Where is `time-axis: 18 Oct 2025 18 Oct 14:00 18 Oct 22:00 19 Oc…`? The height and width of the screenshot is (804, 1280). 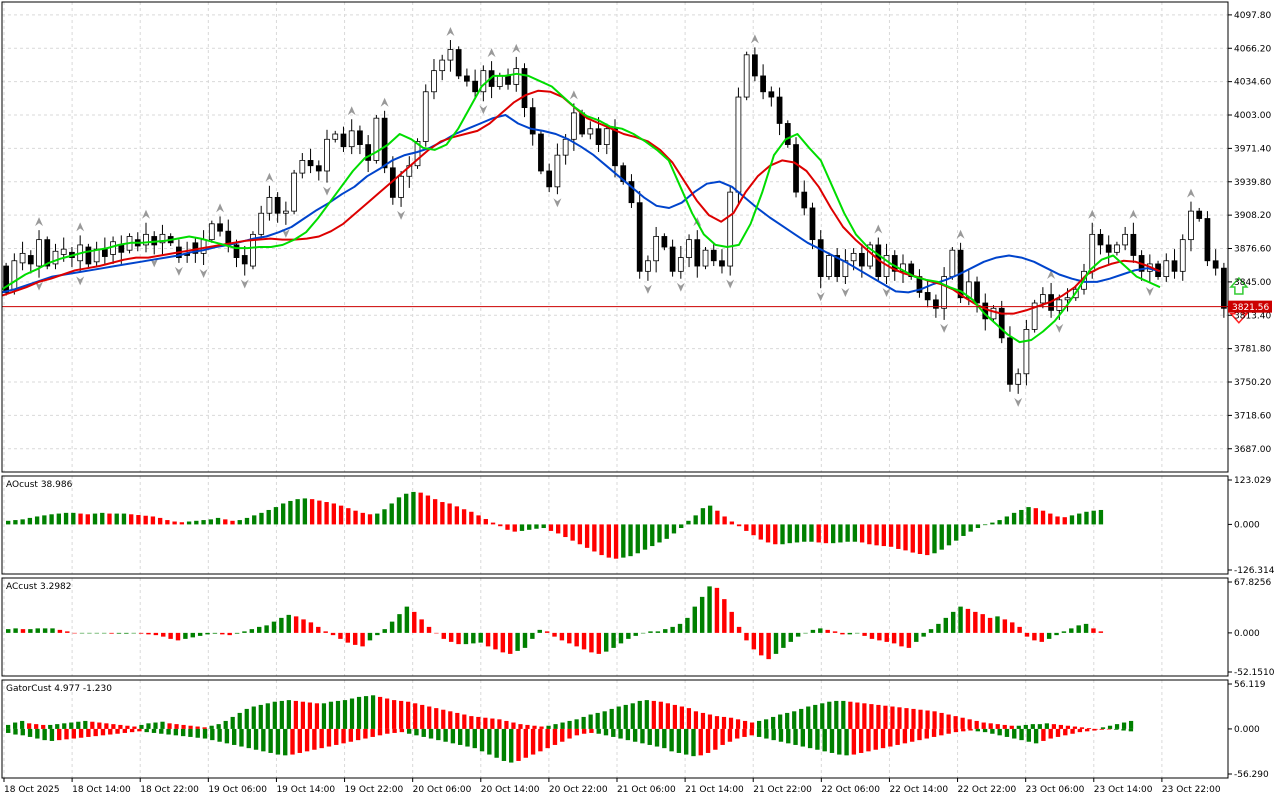 time-axis: 18 Oct 2025 18 Oct 14:00 18 Oct 22:00 19 Oc… is located at coordinates (612, 786).